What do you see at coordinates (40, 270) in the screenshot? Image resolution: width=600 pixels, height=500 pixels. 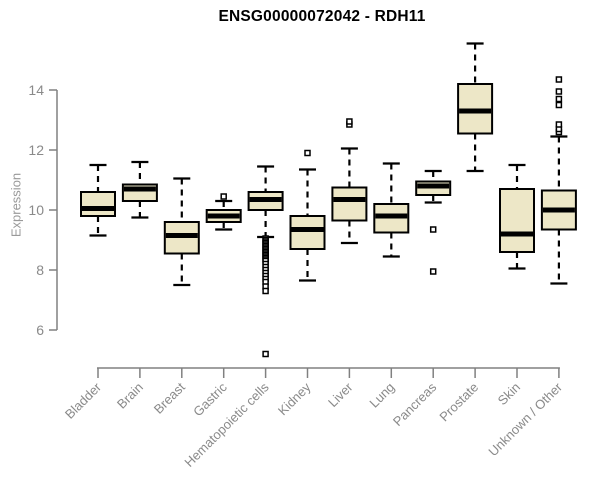 I see `y-tick-label: 8` at bounding box center [40, 270].